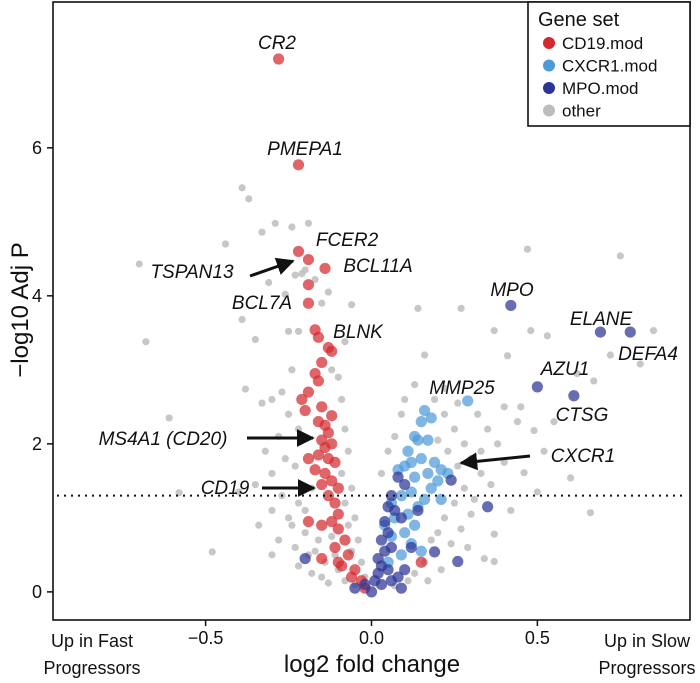  I want to click on y-axis: 0 2 4 6, so click(42, 370).